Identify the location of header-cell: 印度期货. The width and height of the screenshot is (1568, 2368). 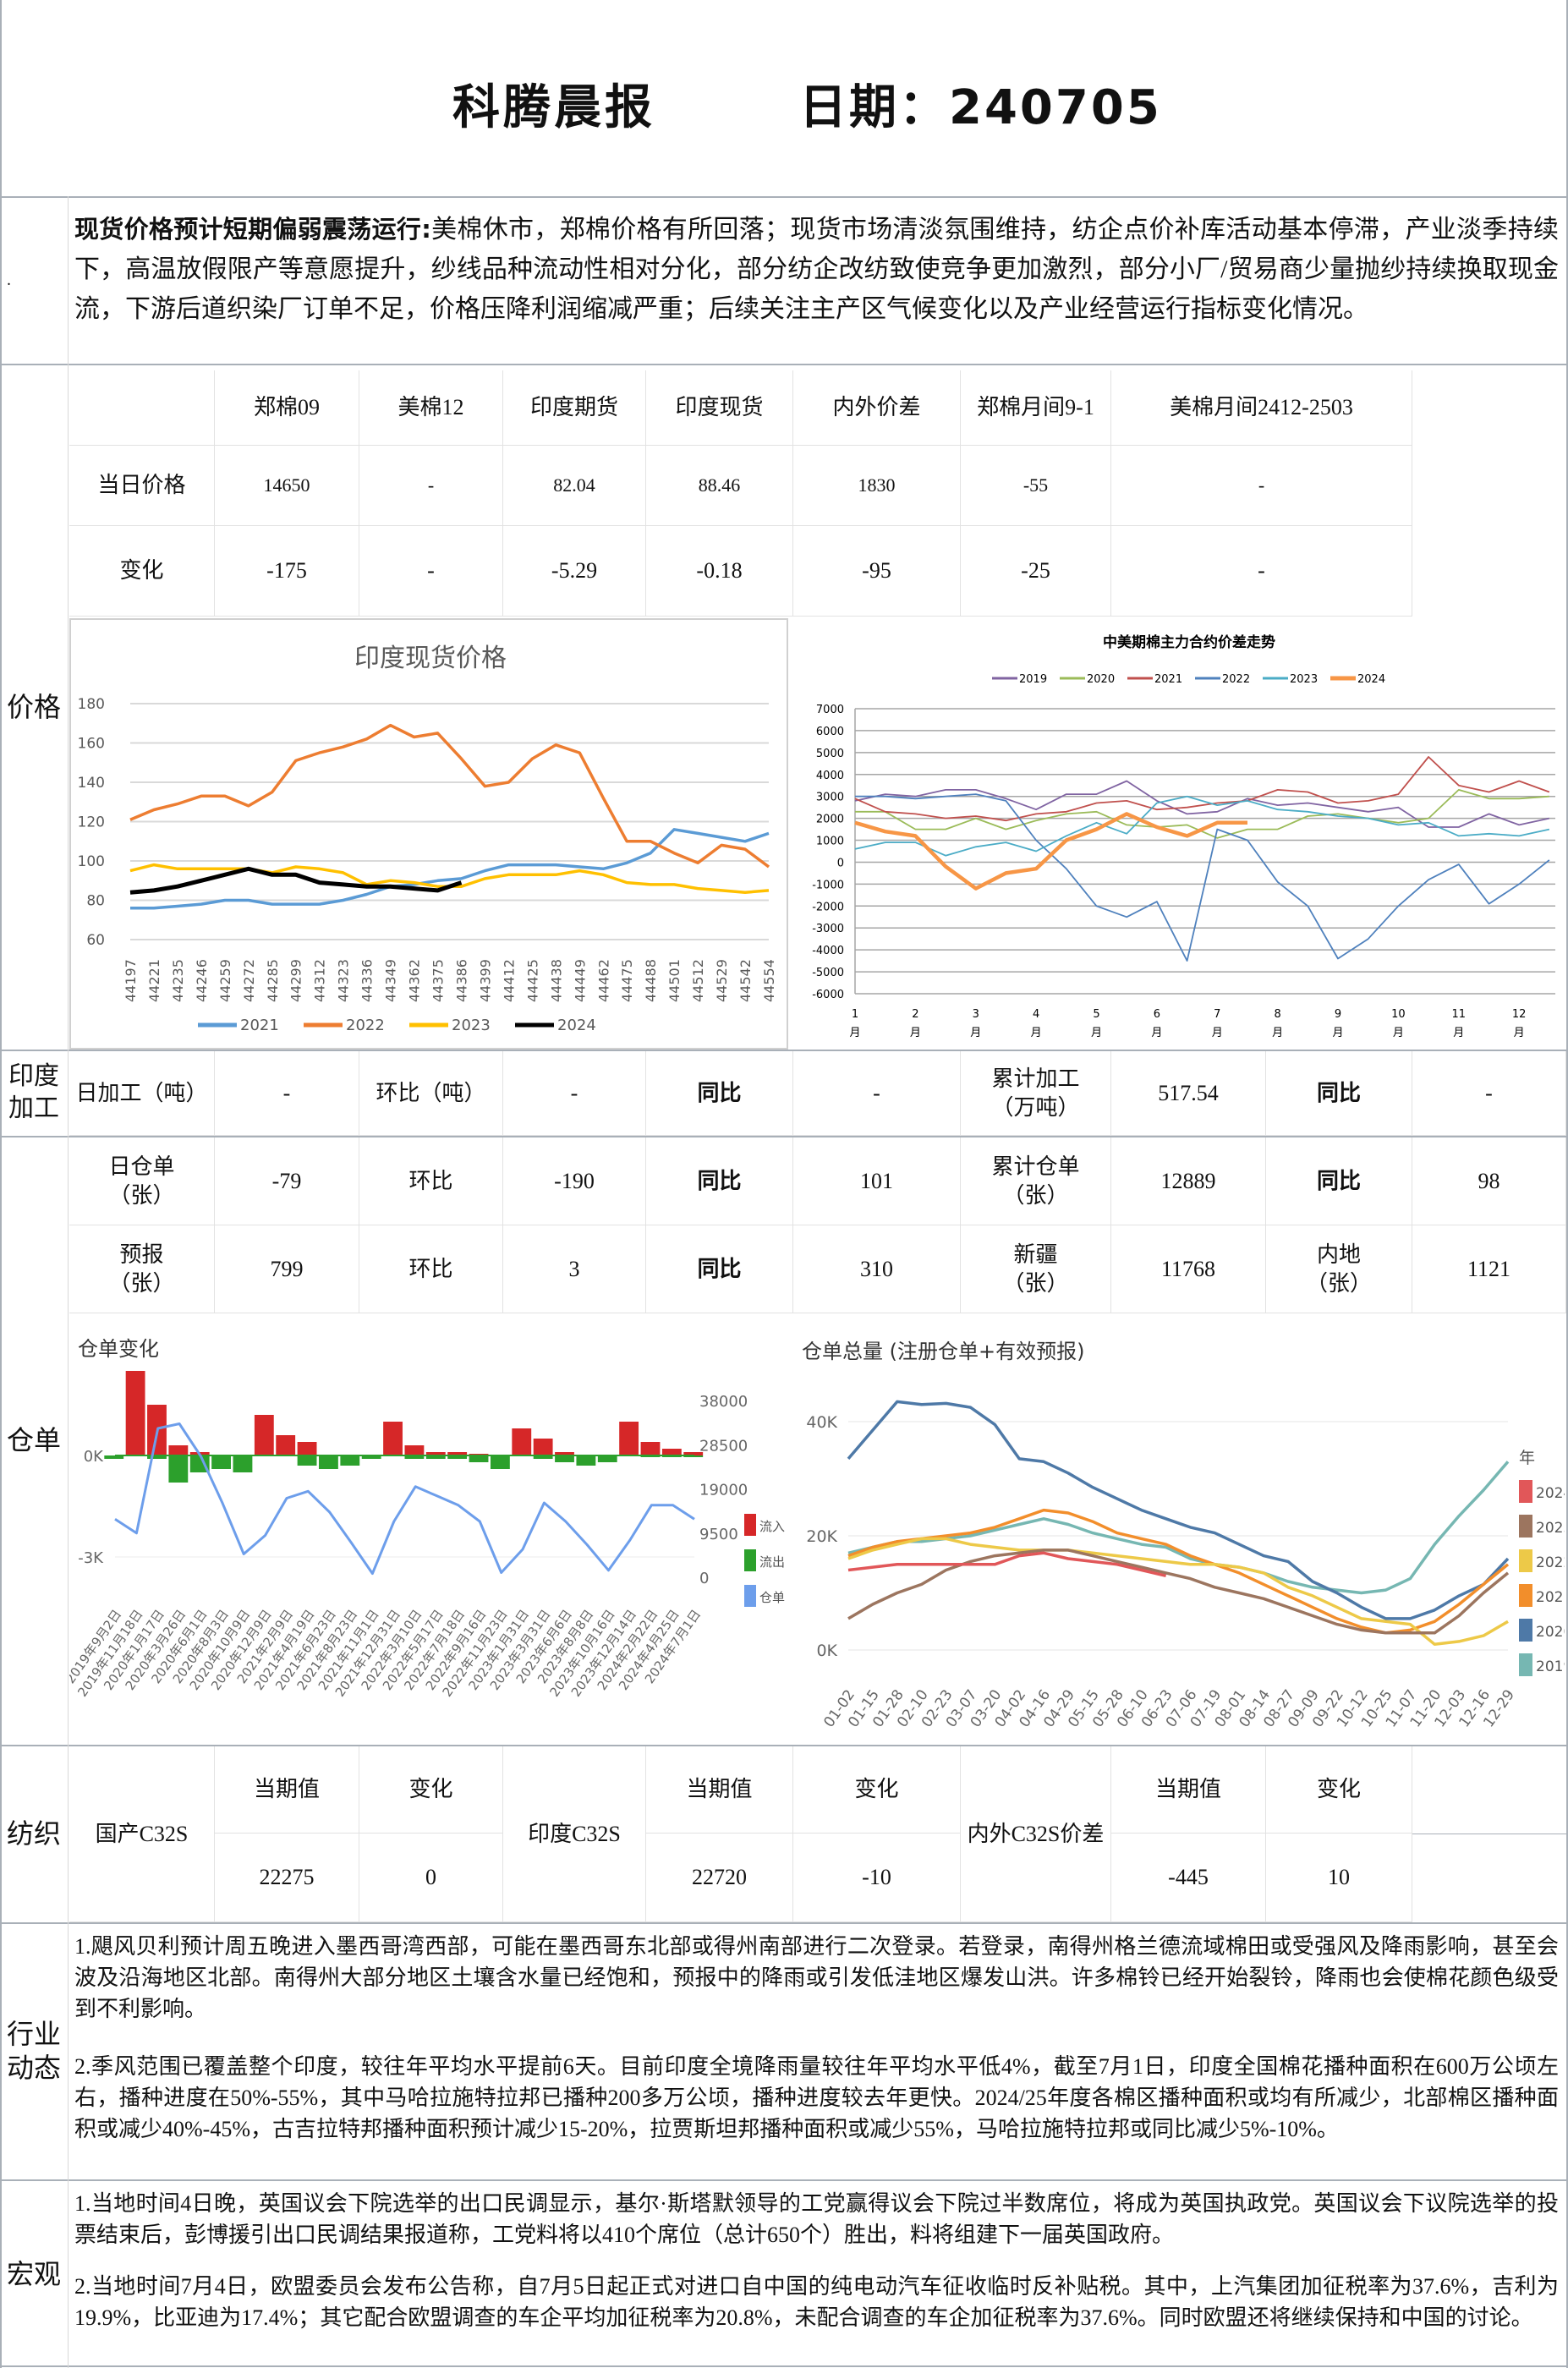
(574, 408).